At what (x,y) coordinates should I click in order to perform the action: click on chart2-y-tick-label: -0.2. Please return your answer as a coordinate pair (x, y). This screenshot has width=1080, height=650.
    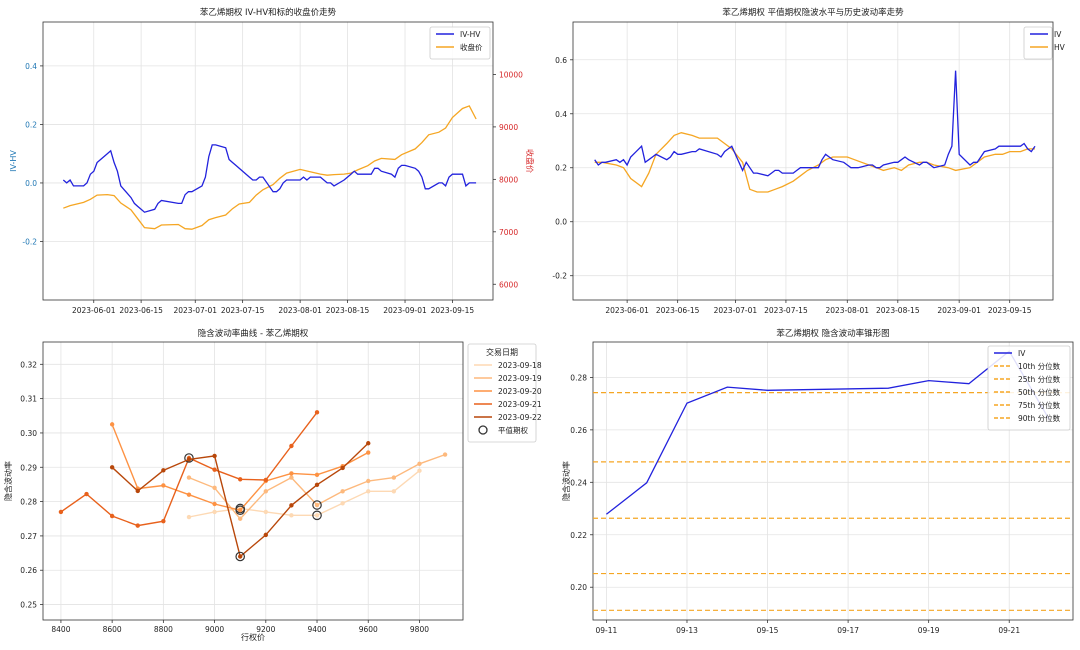
    Looking at the image, I should click on (559, 276).